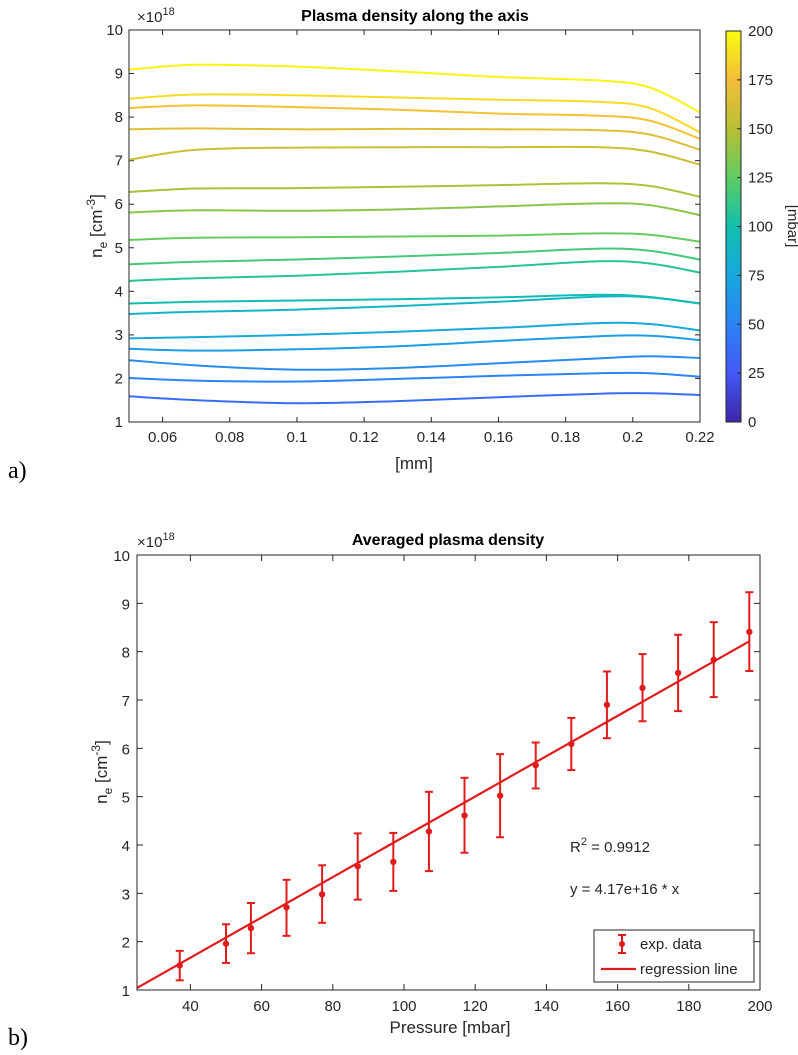 The height and width of the screenshot is (1055, 798). What do you see at coordinates (671, 944) in the screenshot?
I see `legend-label-exp-data: exp. data` at bounding box center [671, 944].